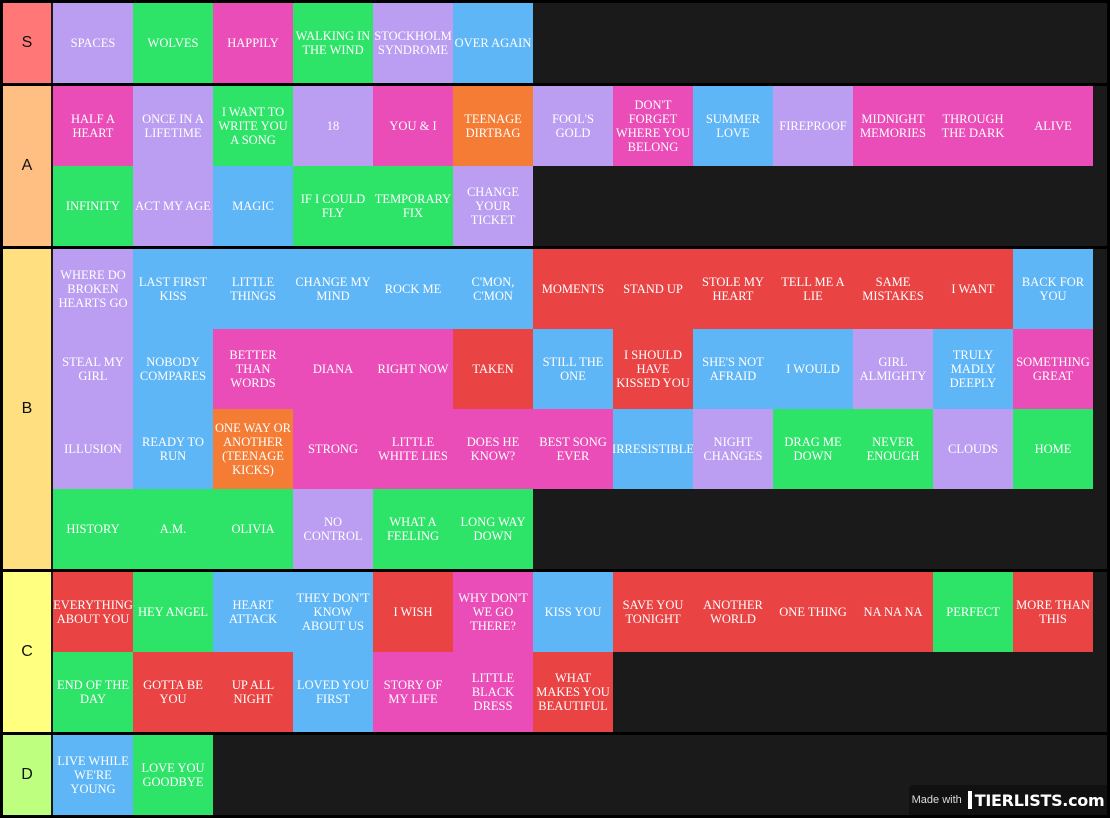 The image size is (1110, 818). I want to click on tier-item: DON'T FORGET WHERE YOU BELONG, so click(653, 126).